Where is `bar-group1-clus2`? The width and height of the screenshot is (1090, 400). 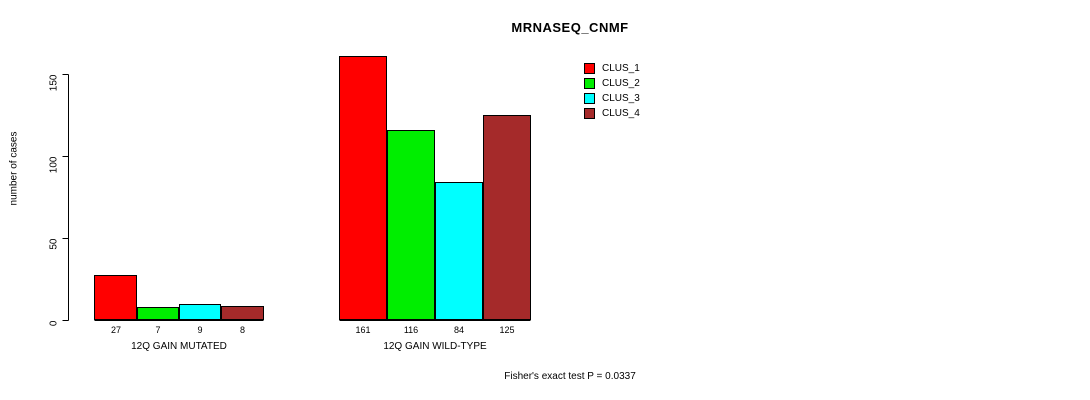 bar-group1-clus2 is located at coordinates (158, 313).